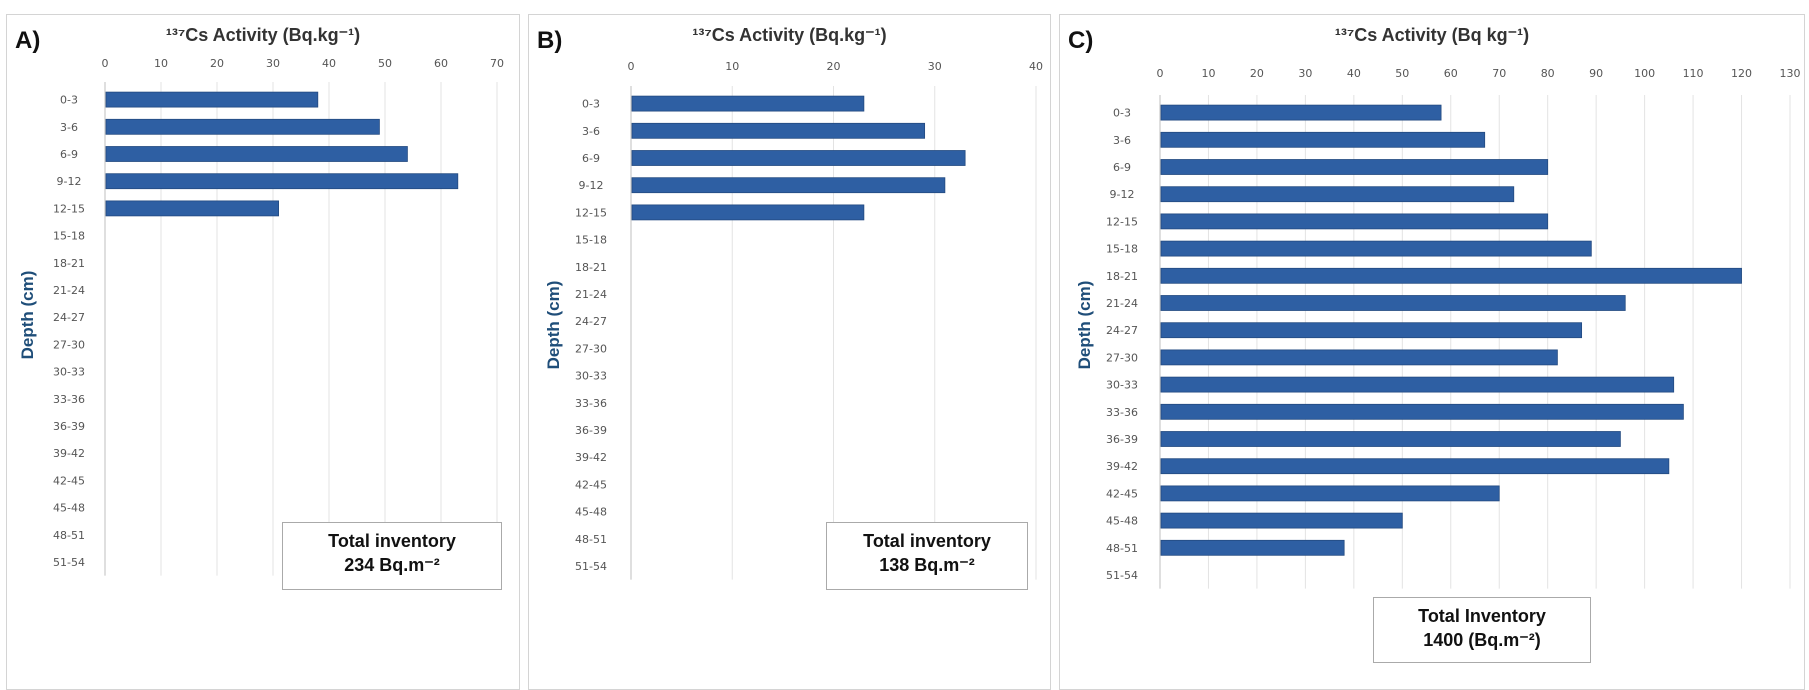  What do you see at coordinates (1693, 73) in the screenshot?
I see `x-tick-label: 110` at bounding box center [1693, 73].